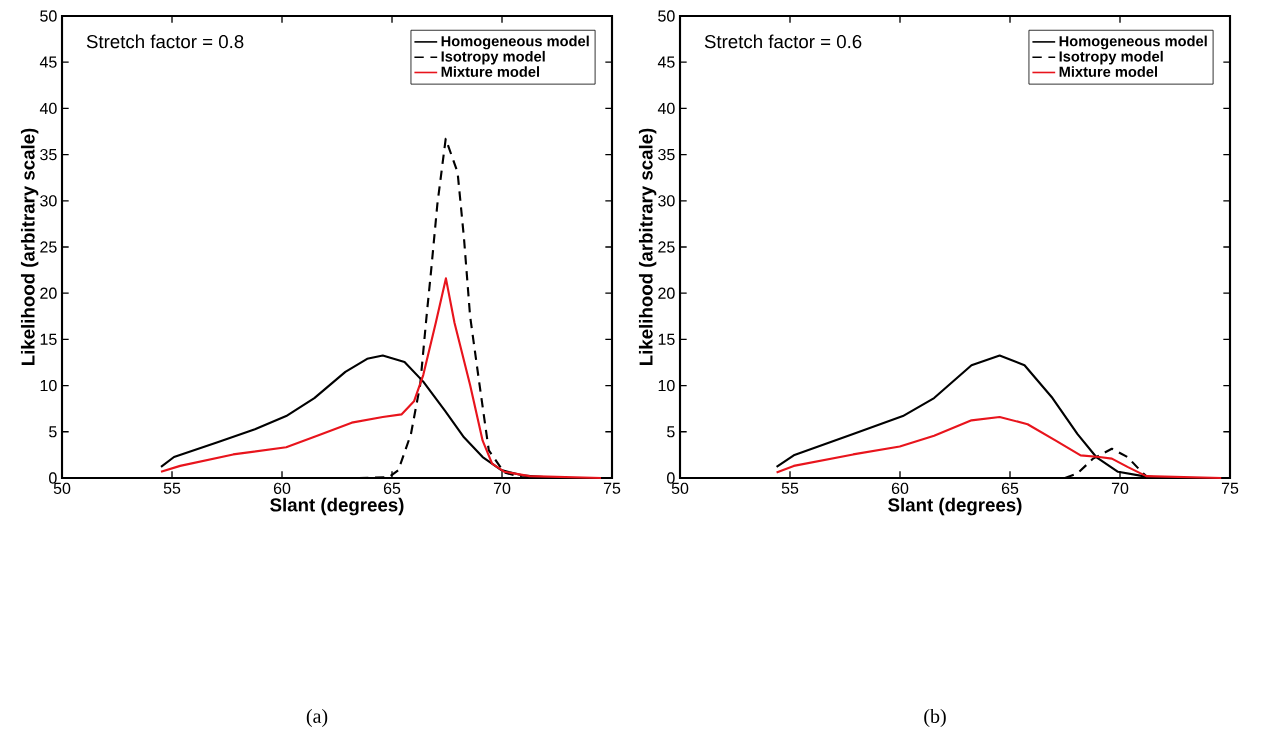 The image size is (1267, 742). Describe the element at coordinates (783, 41) in the screenshot. I see `annotation: Stretch factor = 0.6` at that location.